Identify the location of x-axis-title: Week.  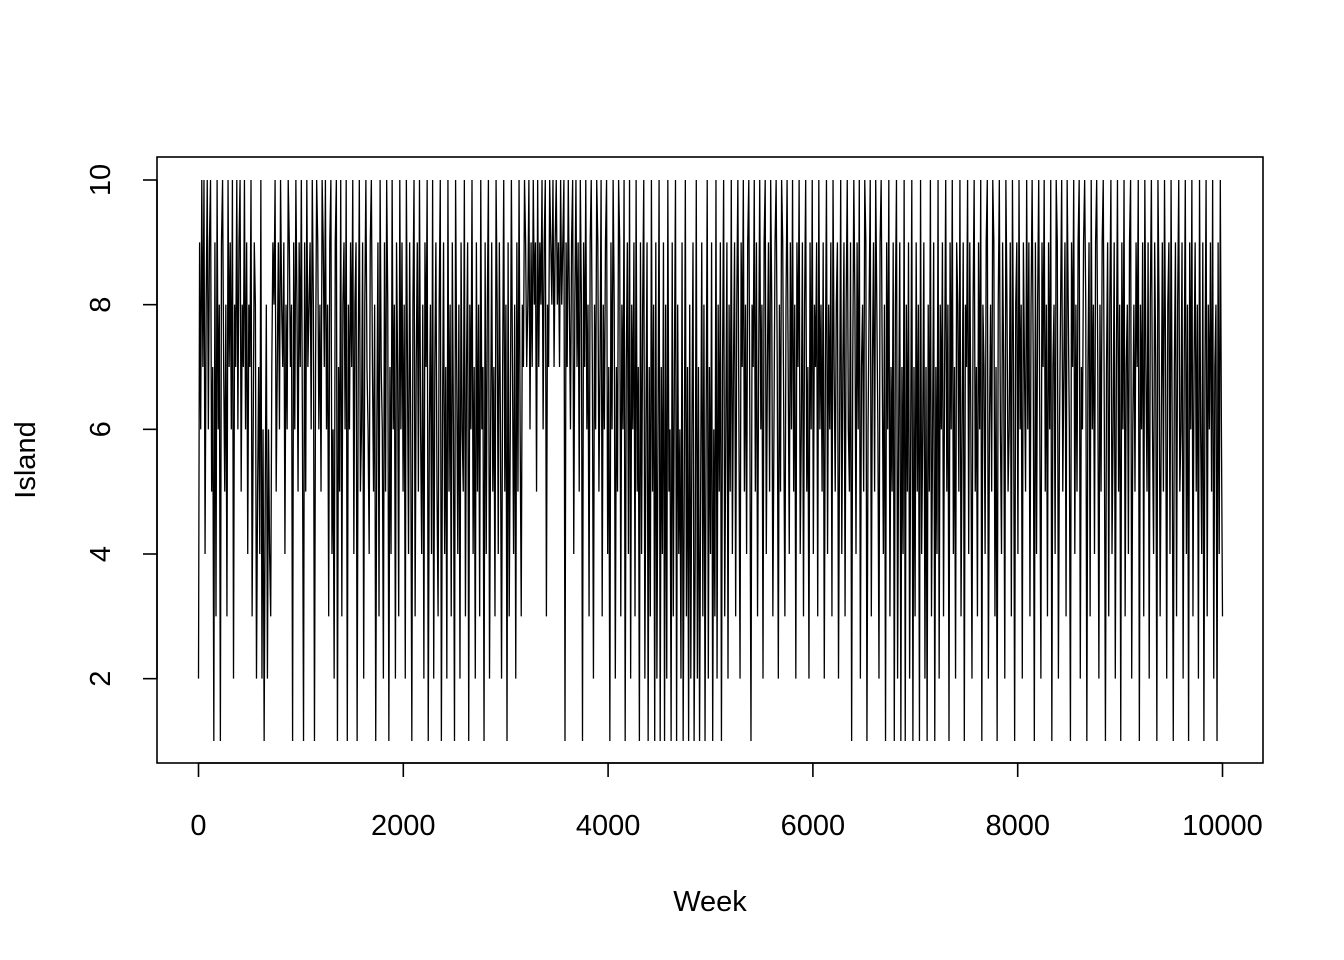
(710, 902).